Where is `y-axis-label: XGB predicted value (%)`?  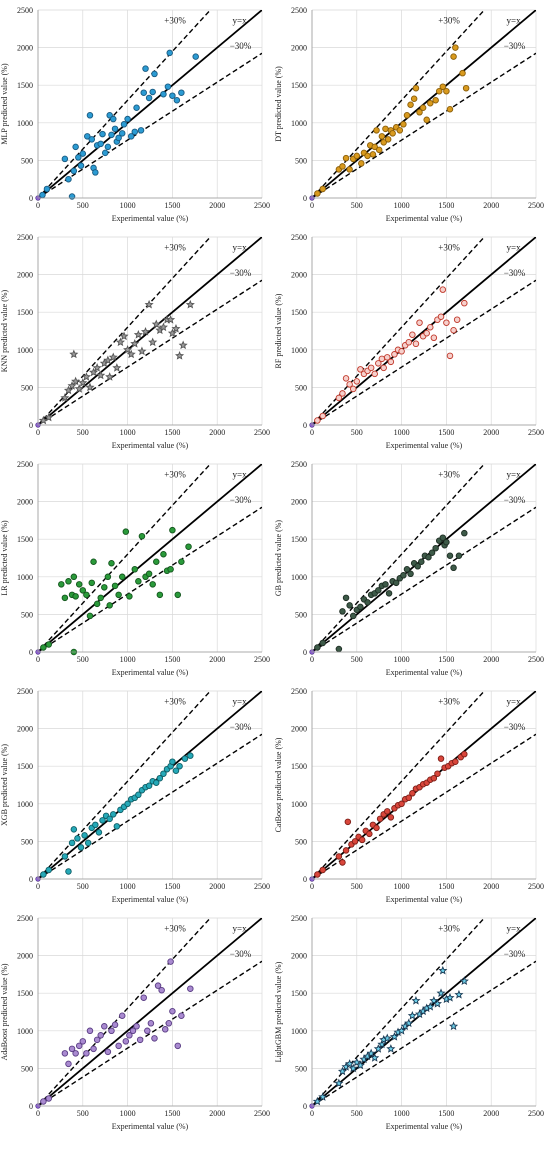
y-axis-label: XGB predicted value (%) is located at coordinates (4, 785).